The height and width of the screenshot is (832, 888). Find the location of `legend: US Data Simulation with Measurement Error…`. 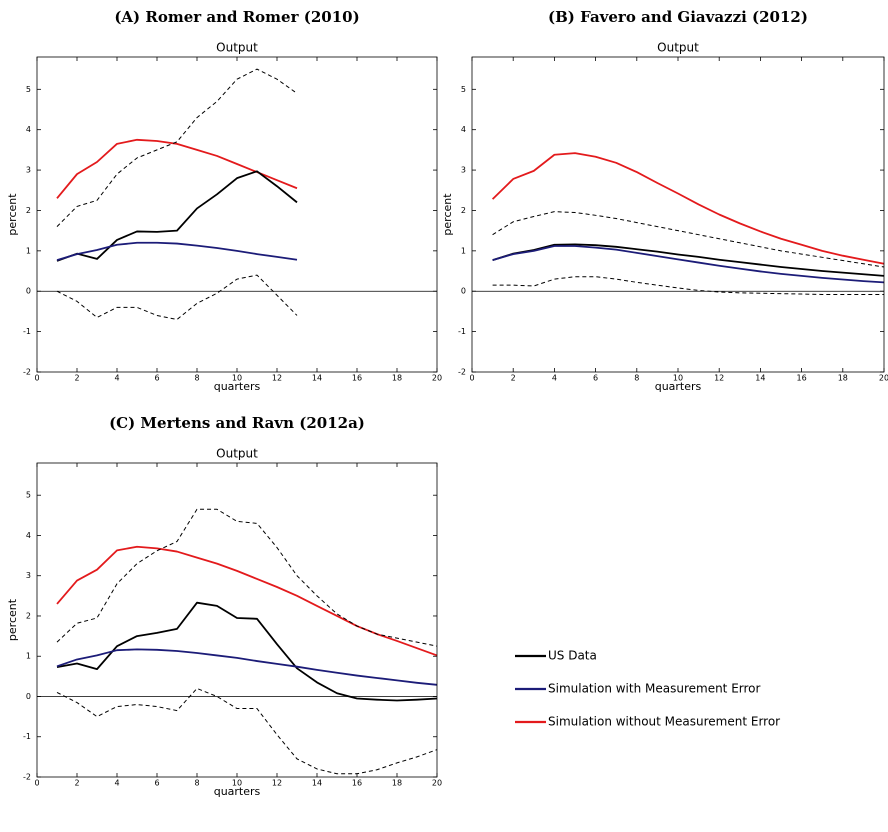

legend: US Data Simulation with Measurement Error… is located at coordinates (647, 689).